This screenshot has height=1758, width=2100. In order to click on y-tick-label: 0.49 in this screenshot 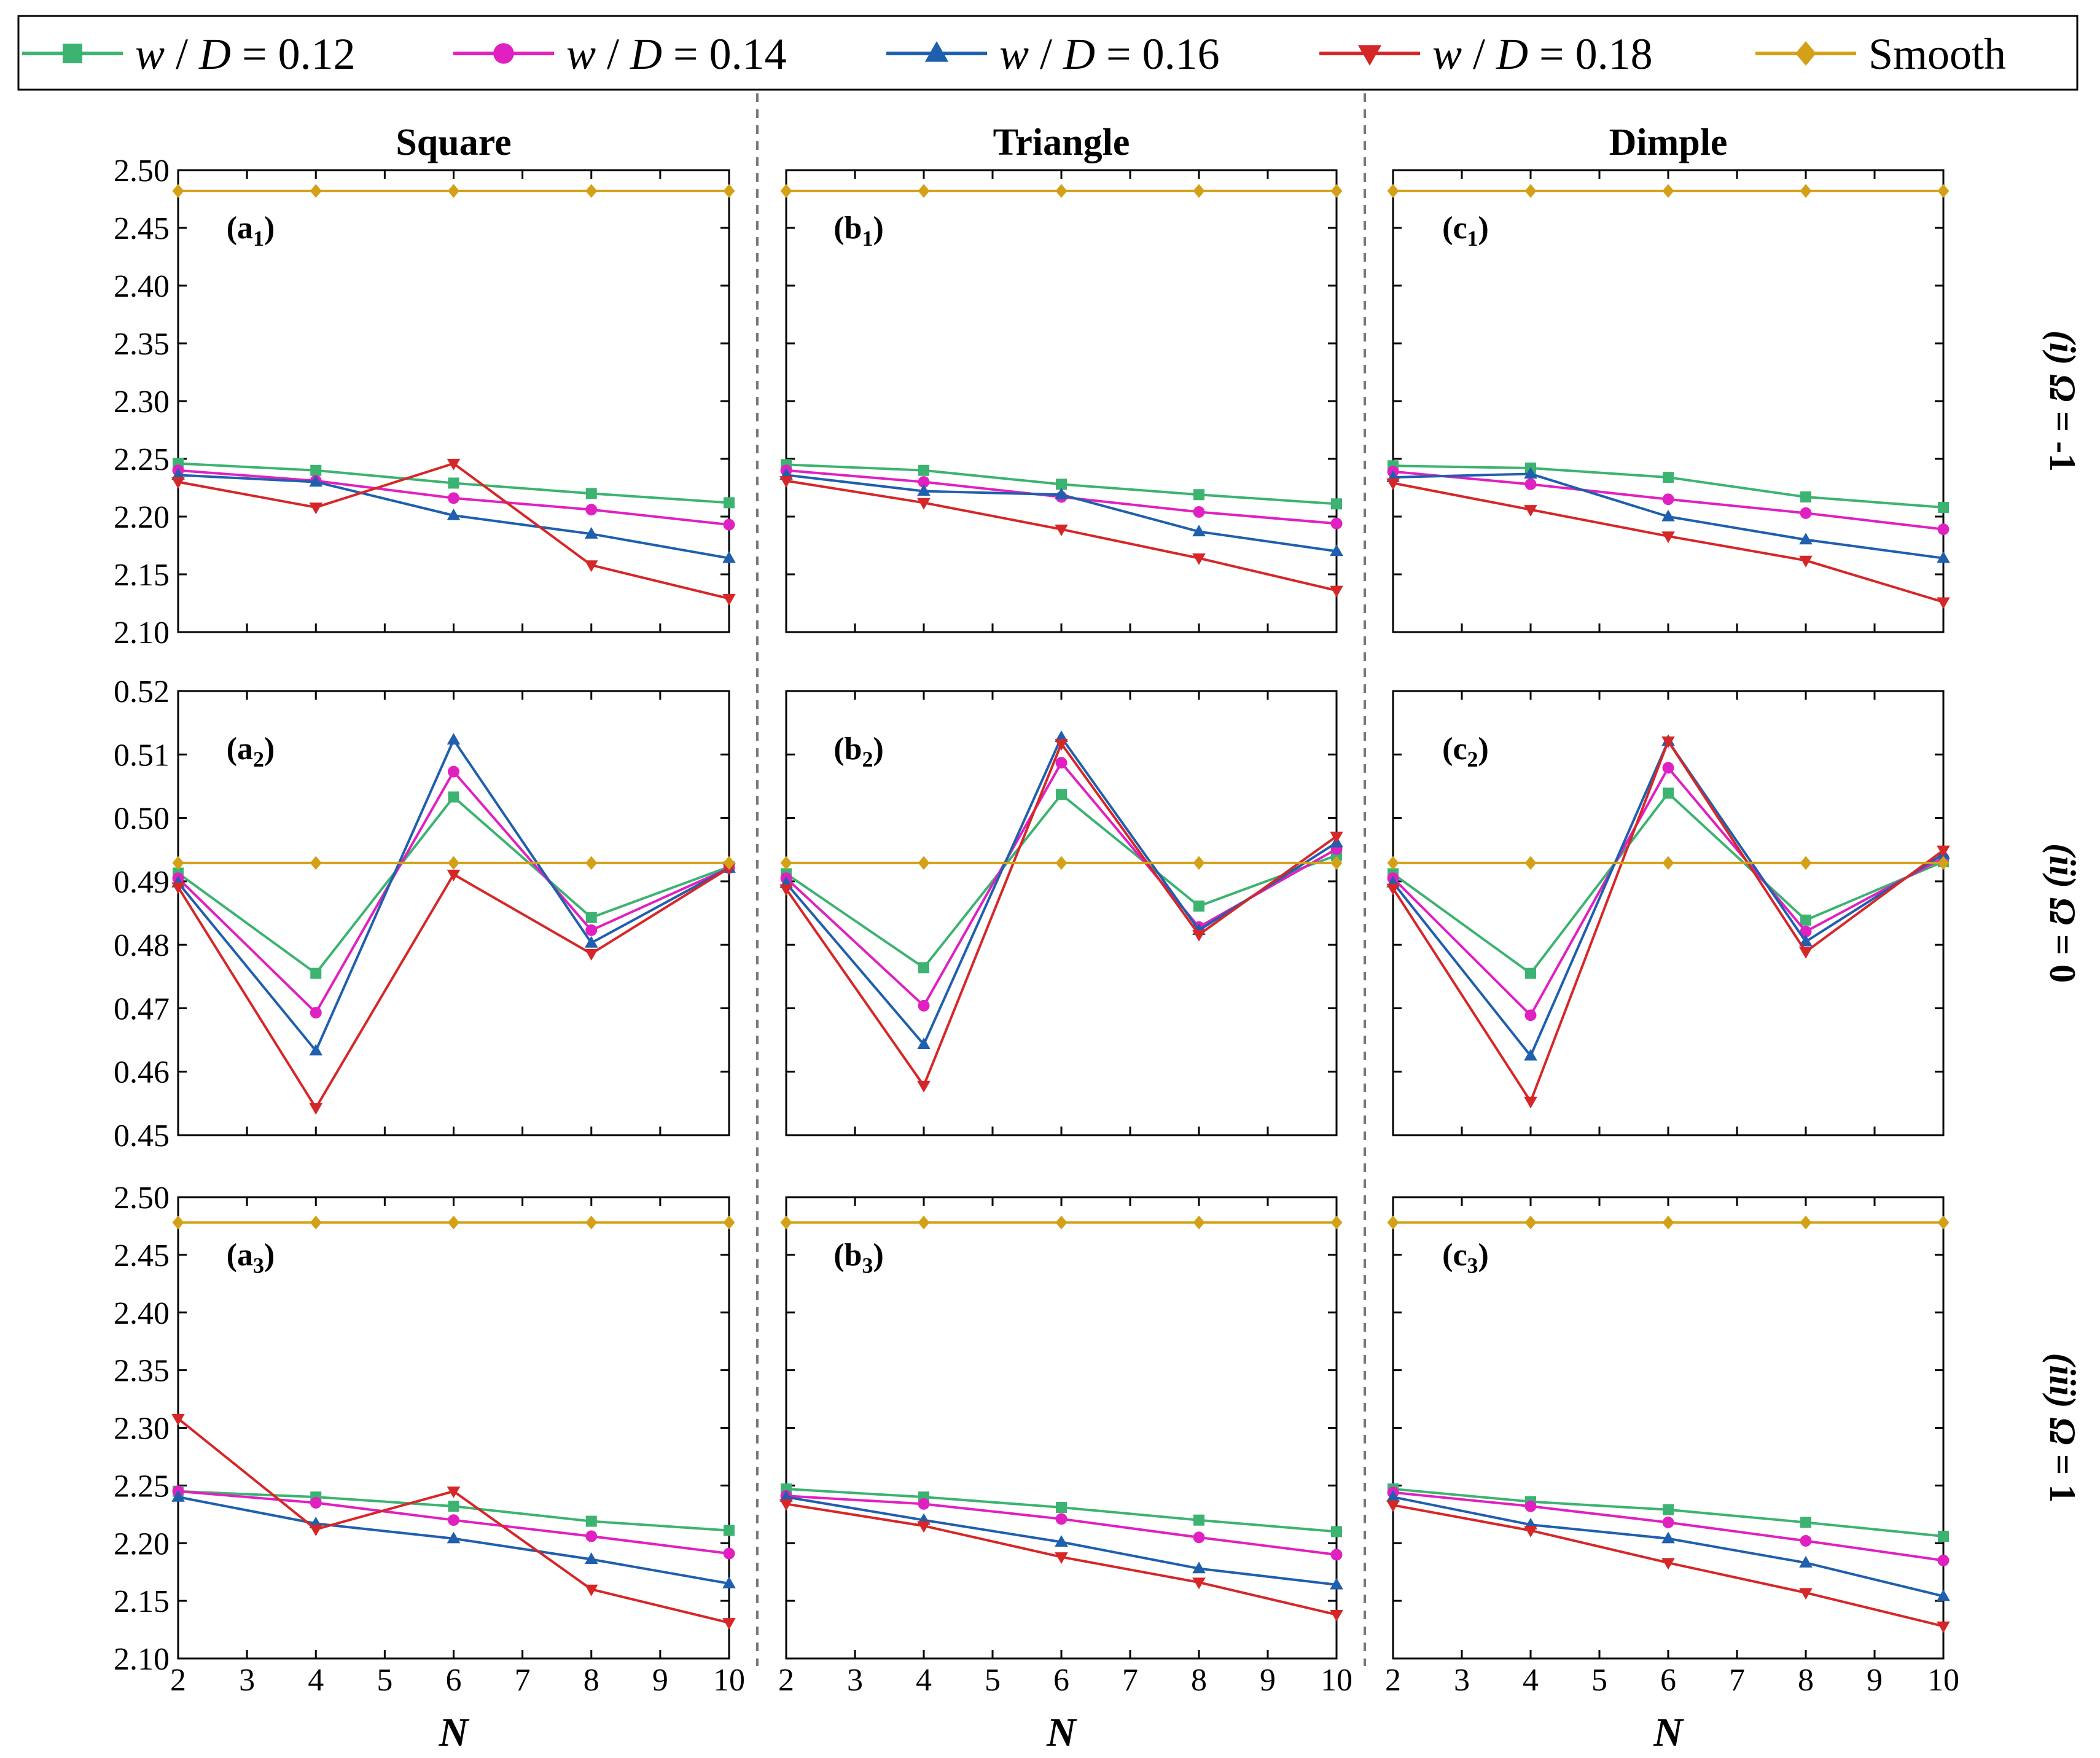, I will do `click(142, 883)`.